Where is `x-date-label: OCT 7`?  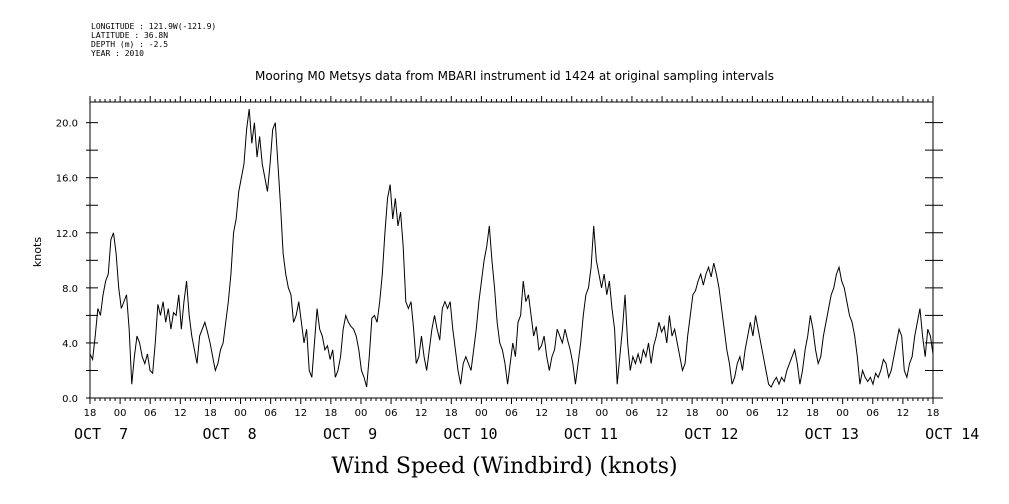 x-date-label: OCT 7 is located at coordinates (101, 434).